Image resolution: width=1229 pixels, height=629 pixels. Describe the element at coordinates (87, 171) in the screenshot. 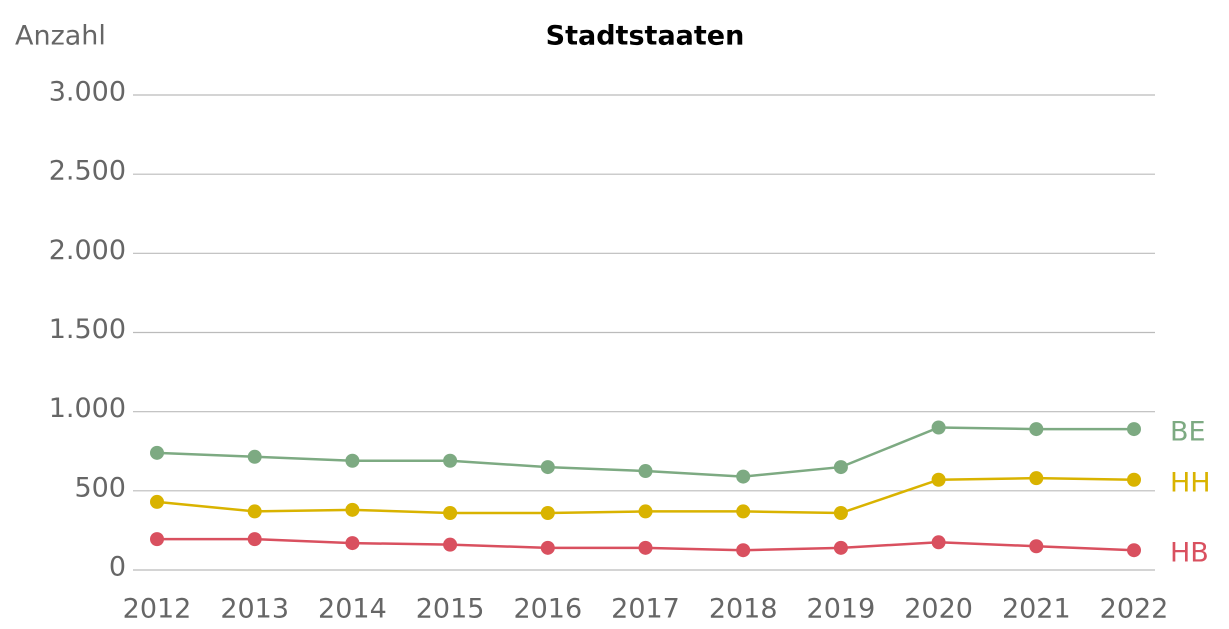

I see `y-tick-label: 2.500` at that location.